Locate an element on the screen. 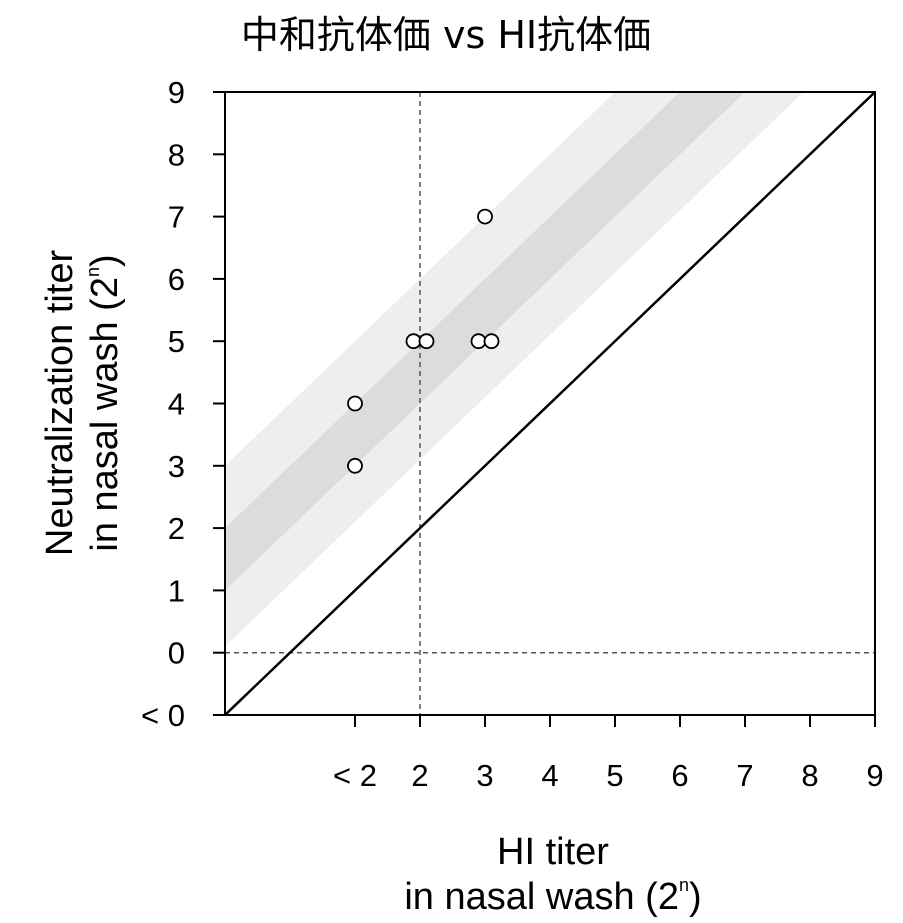 This screenshot has width=903, height=923. data-points is located at coordinates (423, 341).